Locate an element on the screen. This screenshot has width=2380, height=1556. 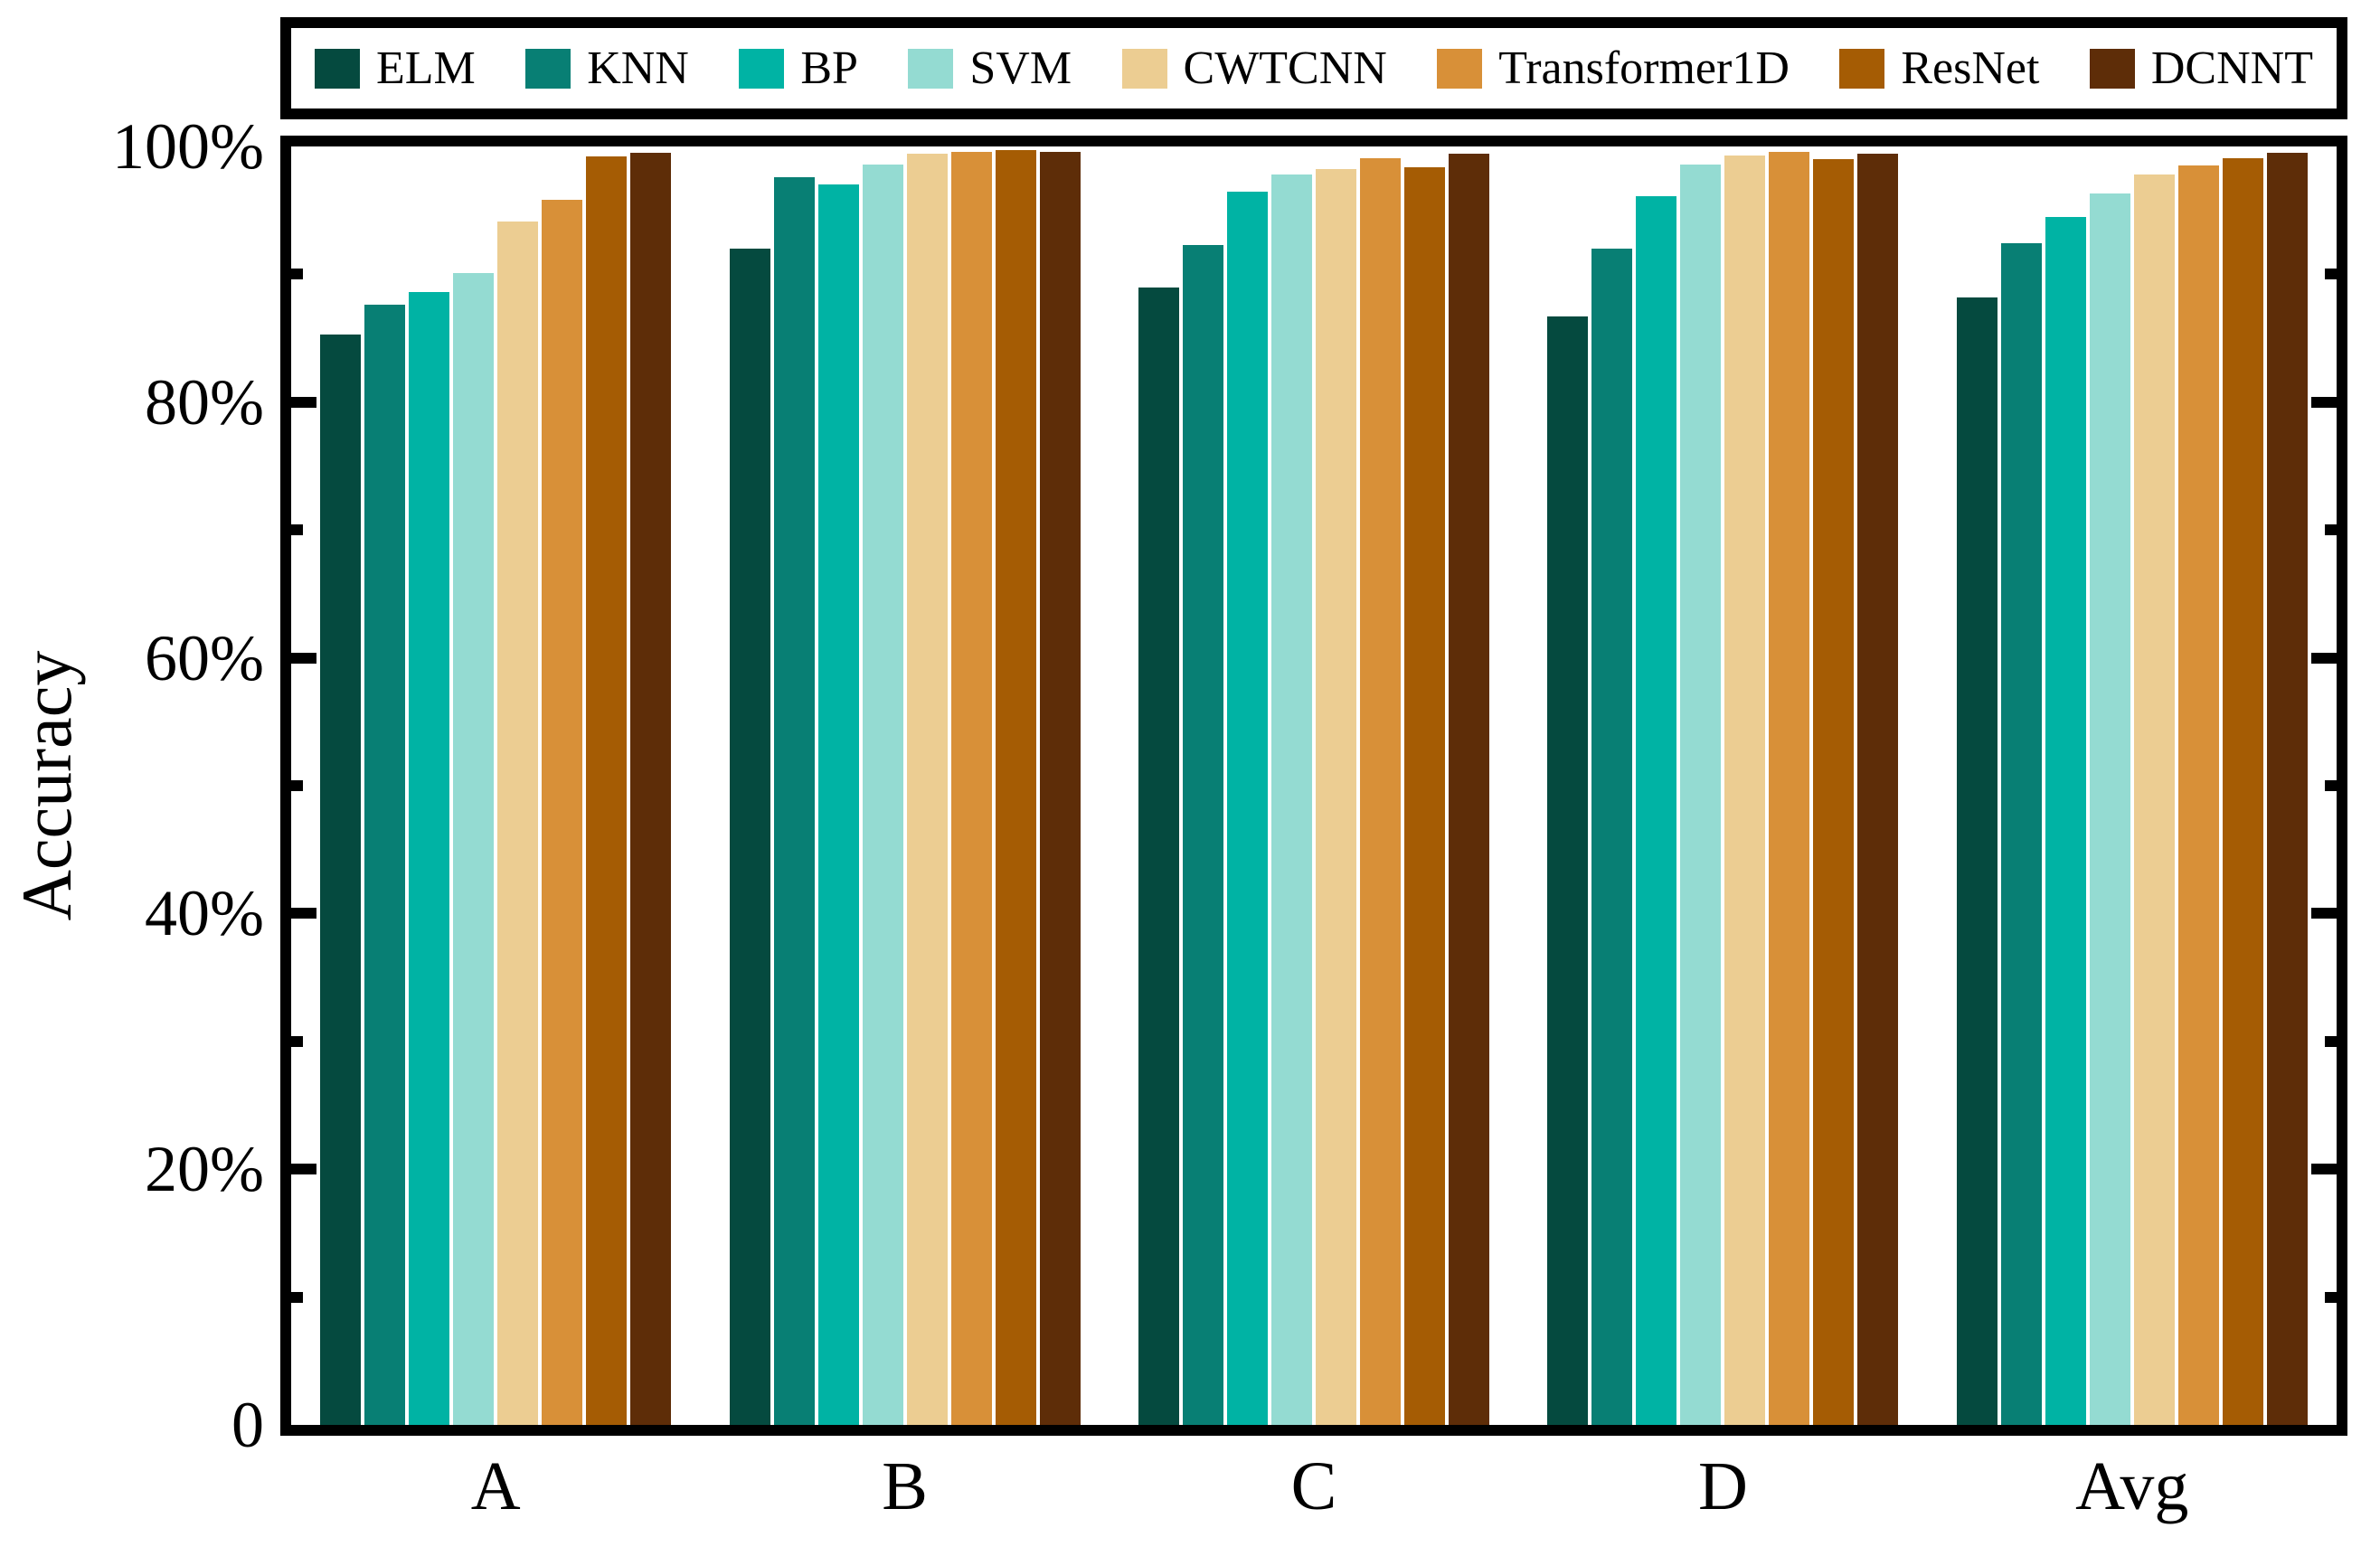
x-tick-label-b: B is located at coordinates (905, 1486).